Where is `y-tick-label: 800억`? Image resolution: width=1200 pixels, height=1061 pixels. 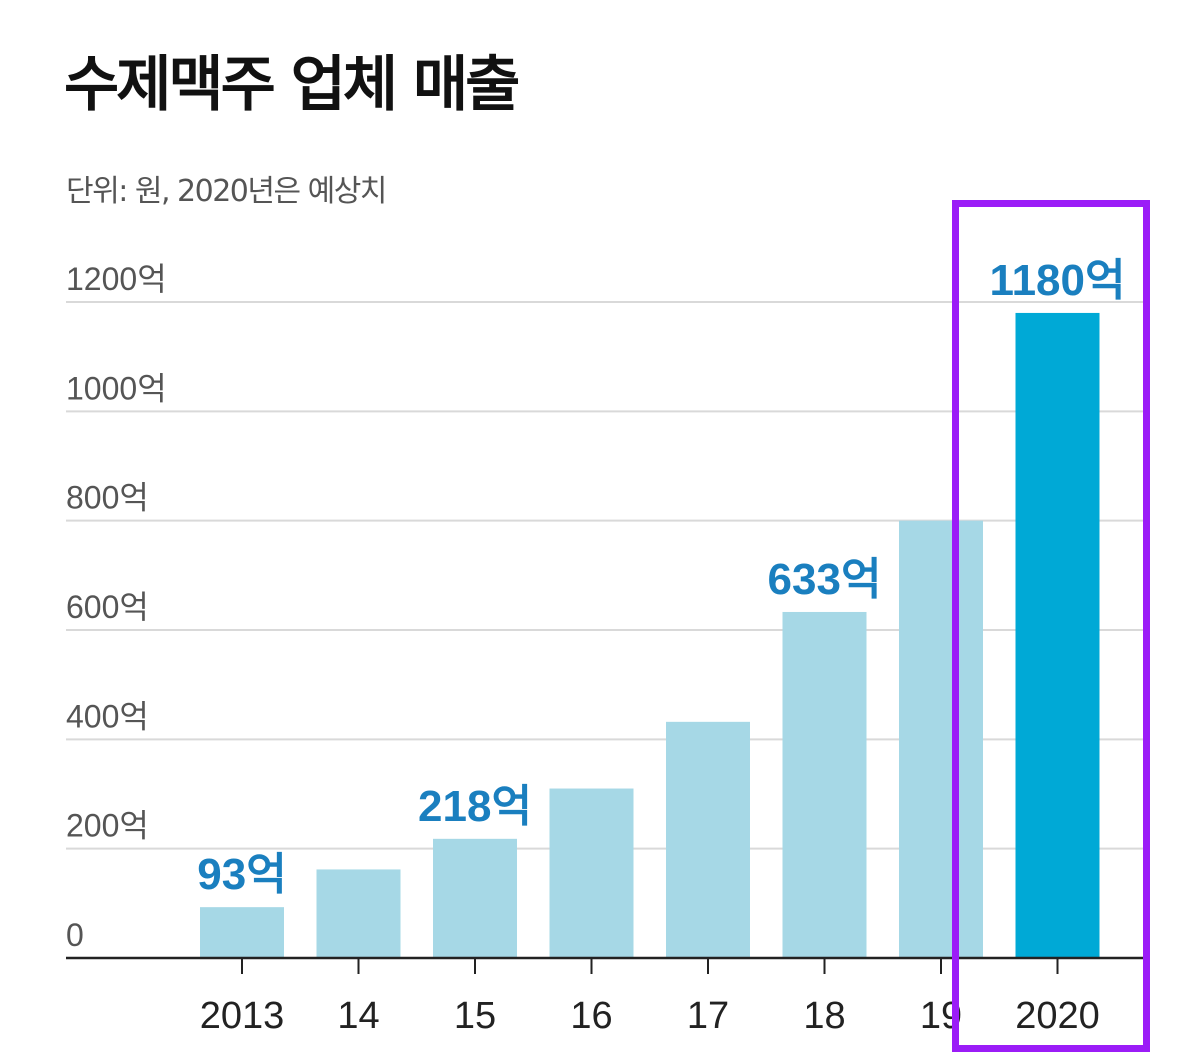 y-tick-label: 800억 is located at coordinates (107, 498).